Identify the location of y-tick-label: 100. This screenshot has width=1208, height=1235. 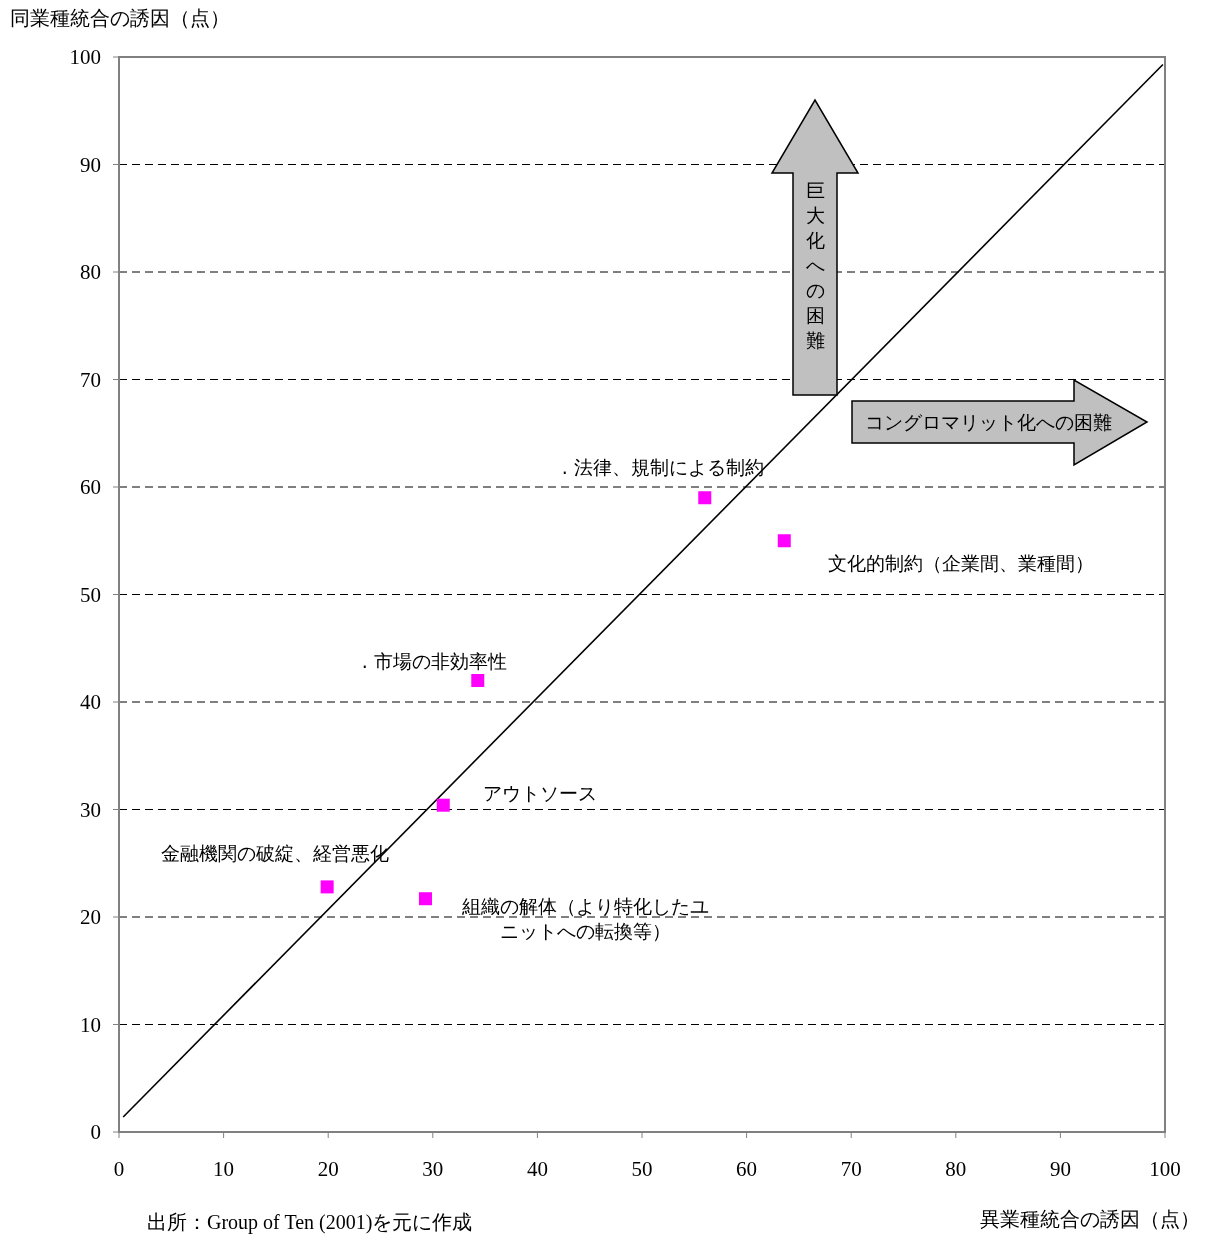
(85, 57).